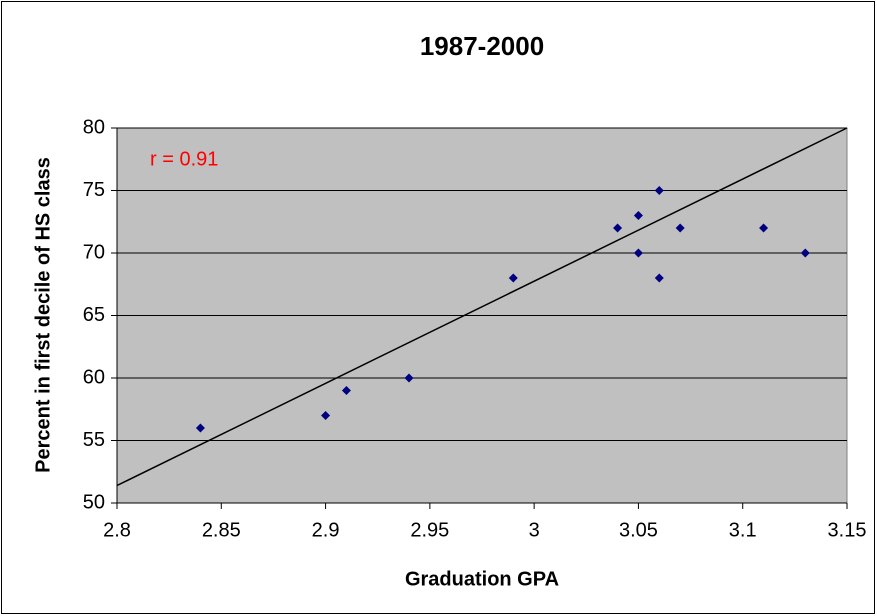  Describe the element at coordinates (94, 502) in the screenshot. I see `y-tick-label: 50` at that location.